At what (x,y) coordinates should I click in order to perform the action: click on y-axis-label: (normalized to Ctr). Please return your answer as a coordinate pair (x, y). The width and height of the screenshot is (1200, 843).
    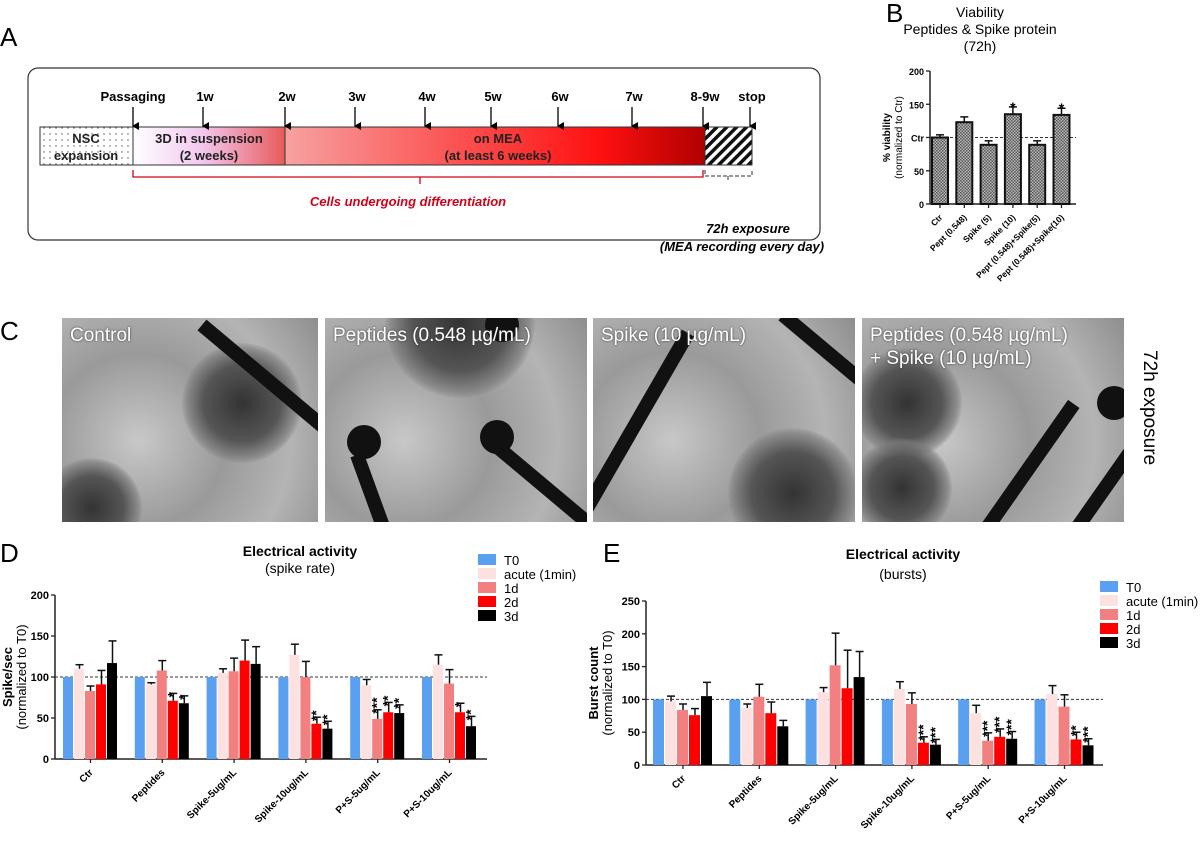
    Looking at the image, I should click on (899, 137).